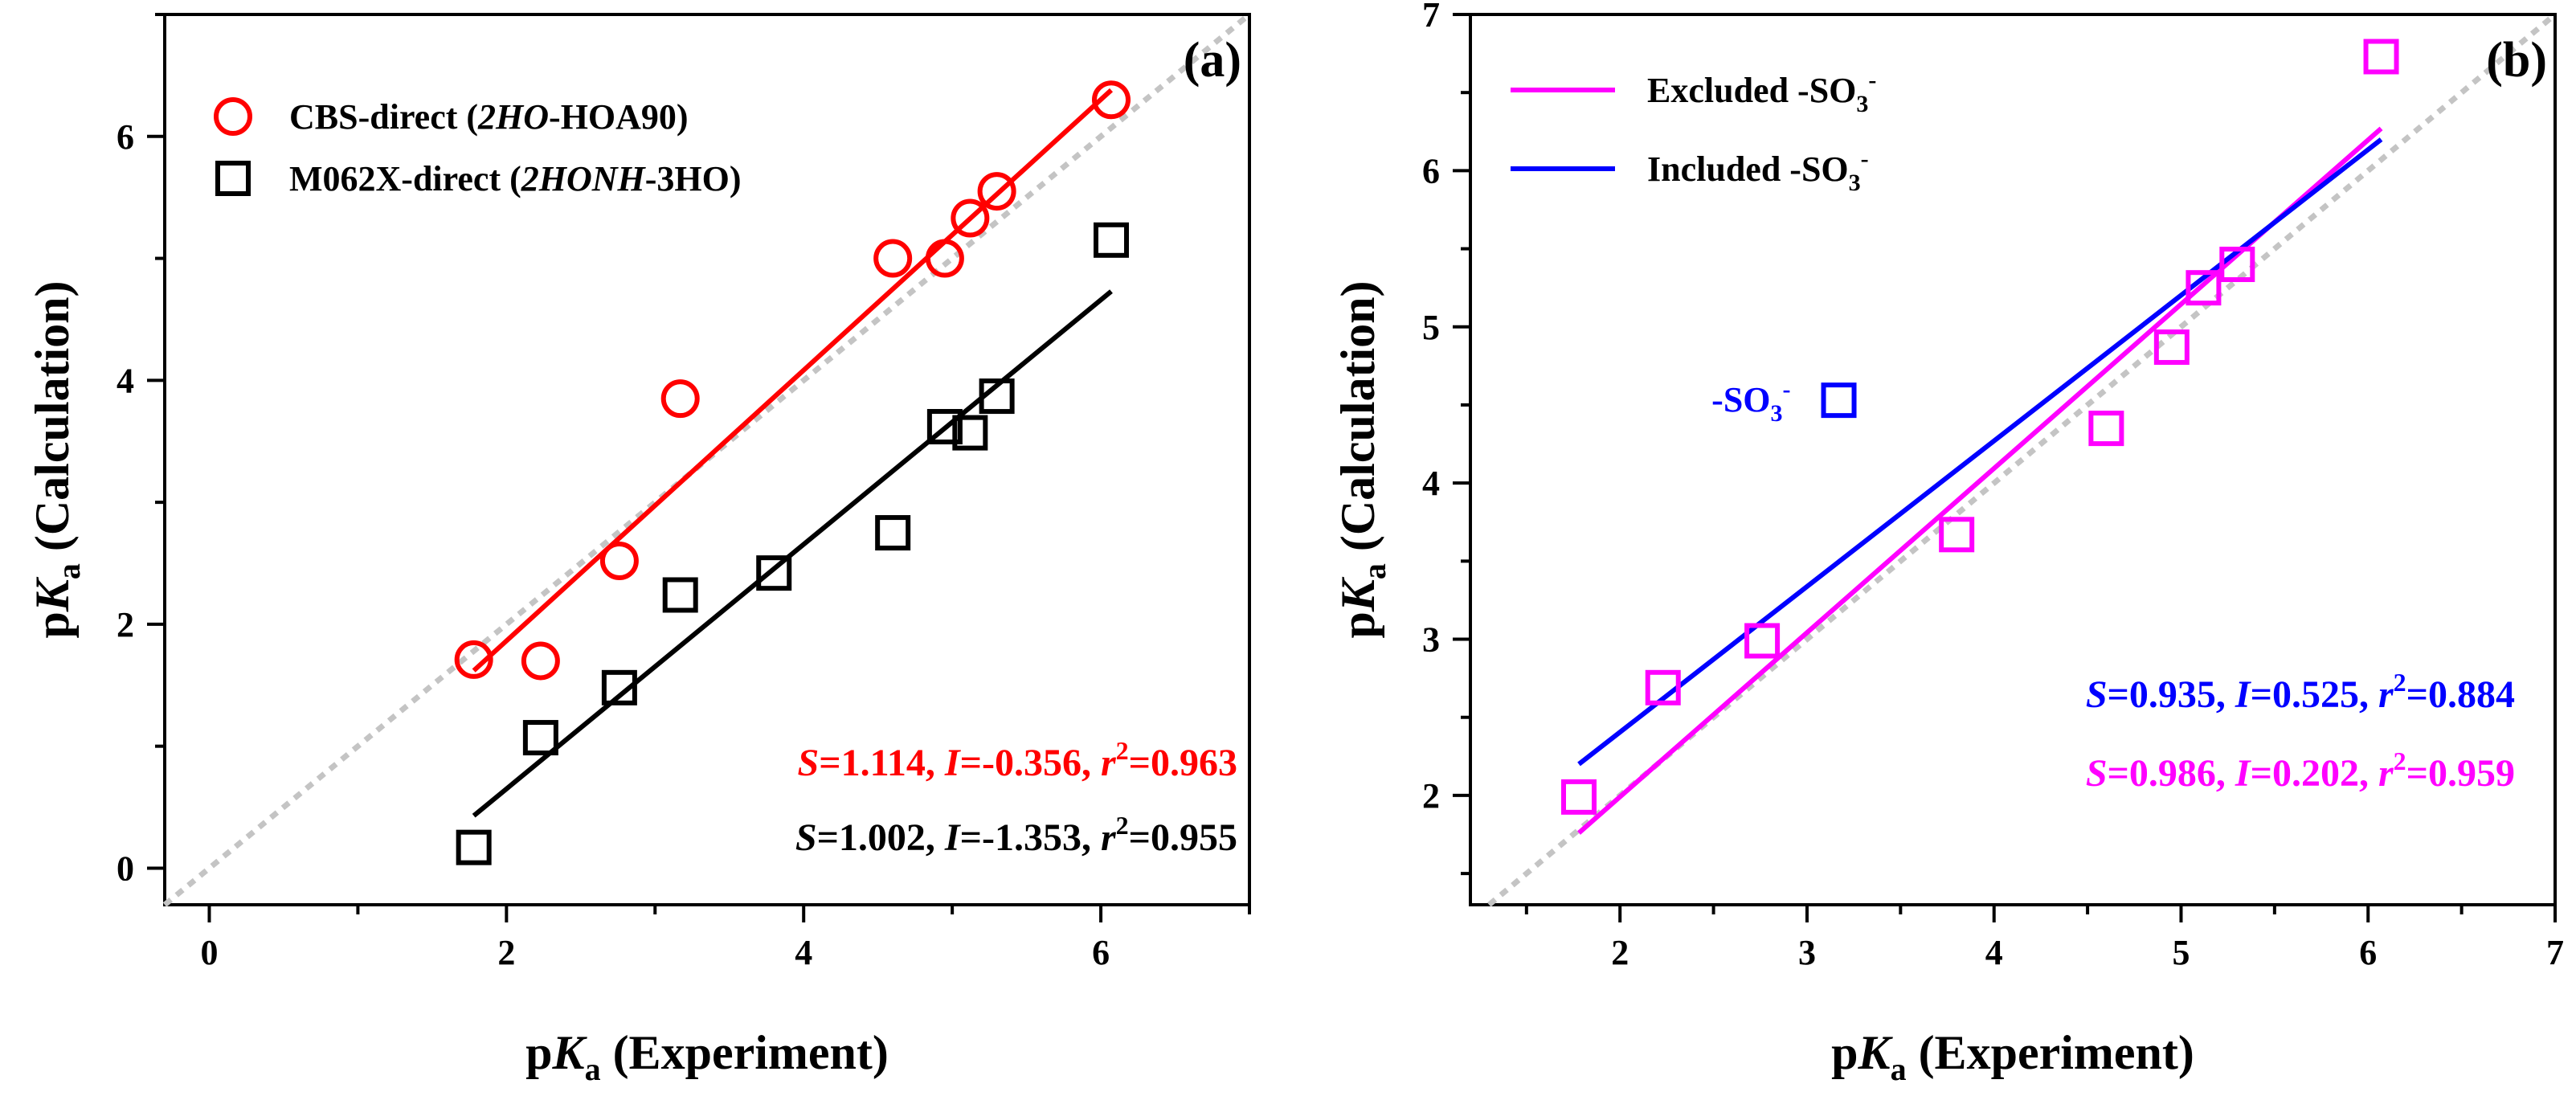 Image resolution: width=2576 pixels, height=1096 pixels. Describe the element at coordinates (233, 178) in the screenshot. I see `legend-marker` at that location.